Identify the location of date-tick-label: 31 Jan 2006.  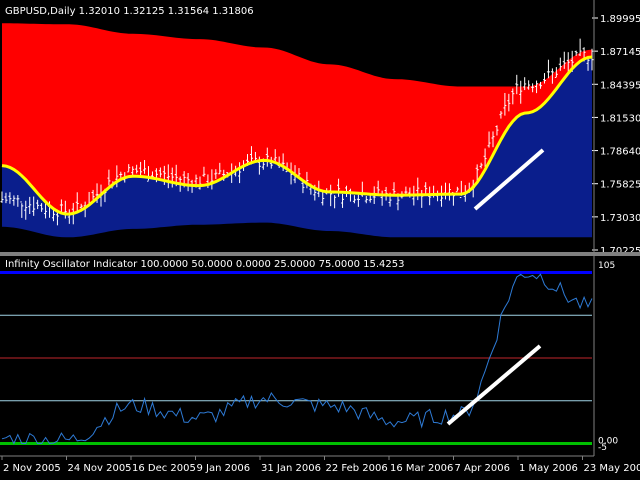
(291, 468).